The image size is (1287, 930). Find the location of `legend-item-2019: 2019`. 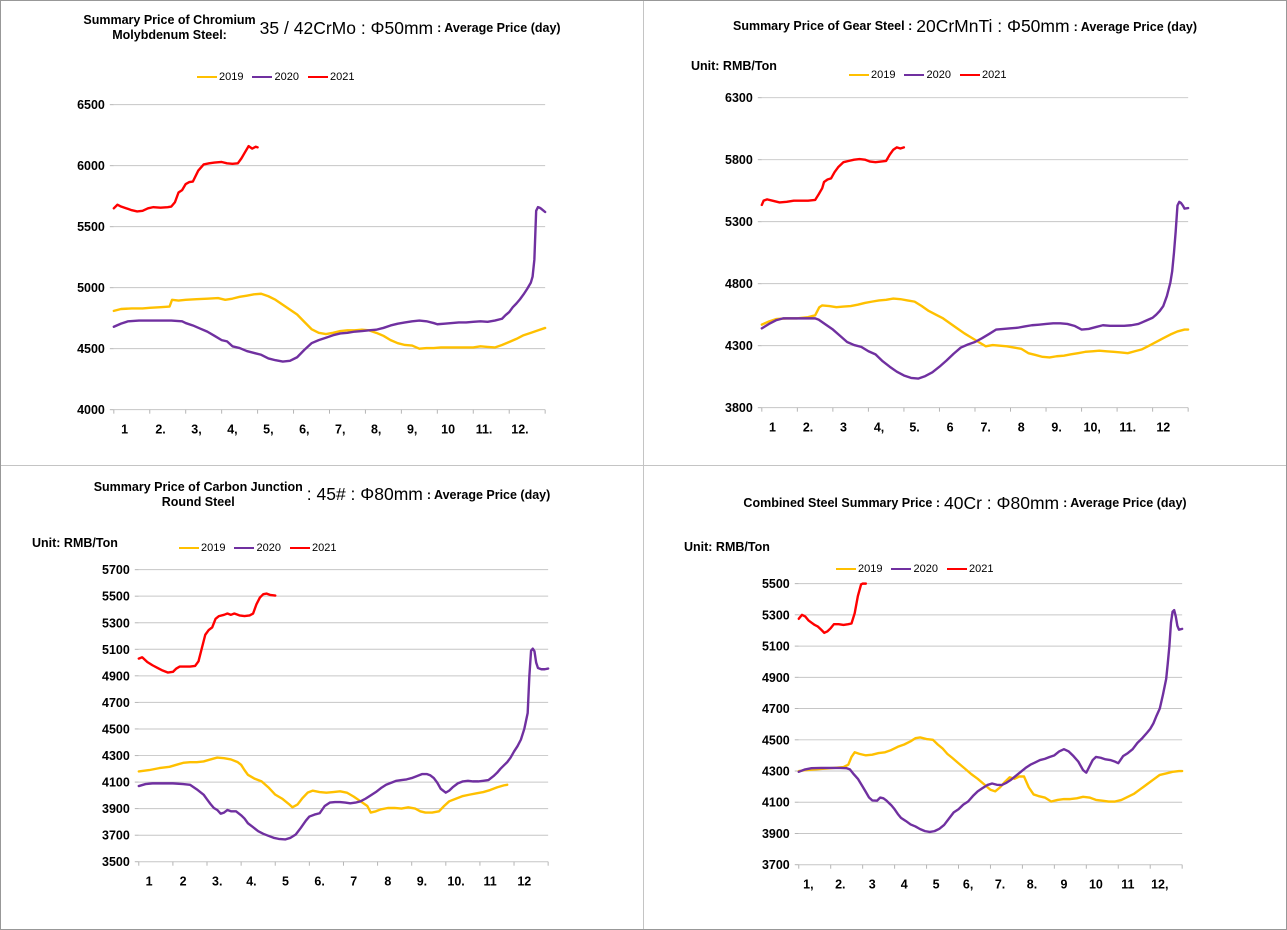

legend-item-2019: 2019 is located at coordinates (872, 75).